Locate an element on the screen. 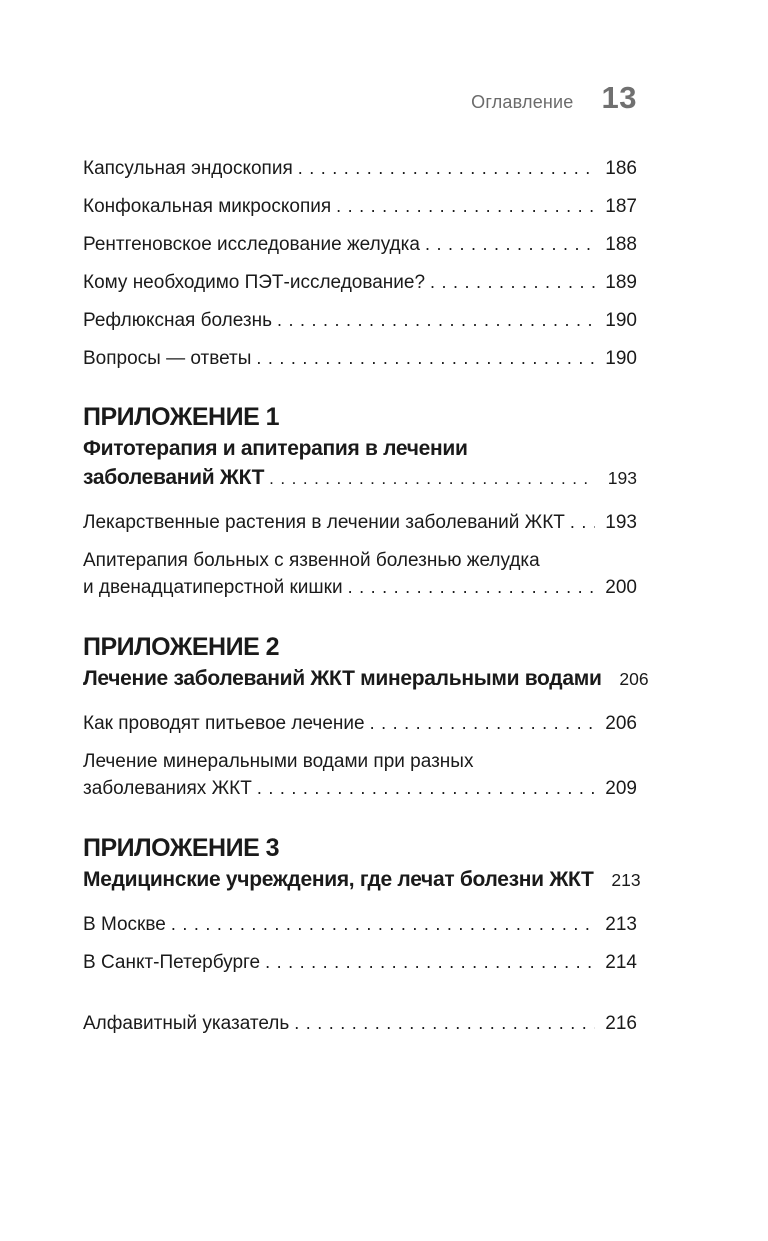  toc-row: Конфокальная микроскопия 187 is located at coordinates (360, 206).